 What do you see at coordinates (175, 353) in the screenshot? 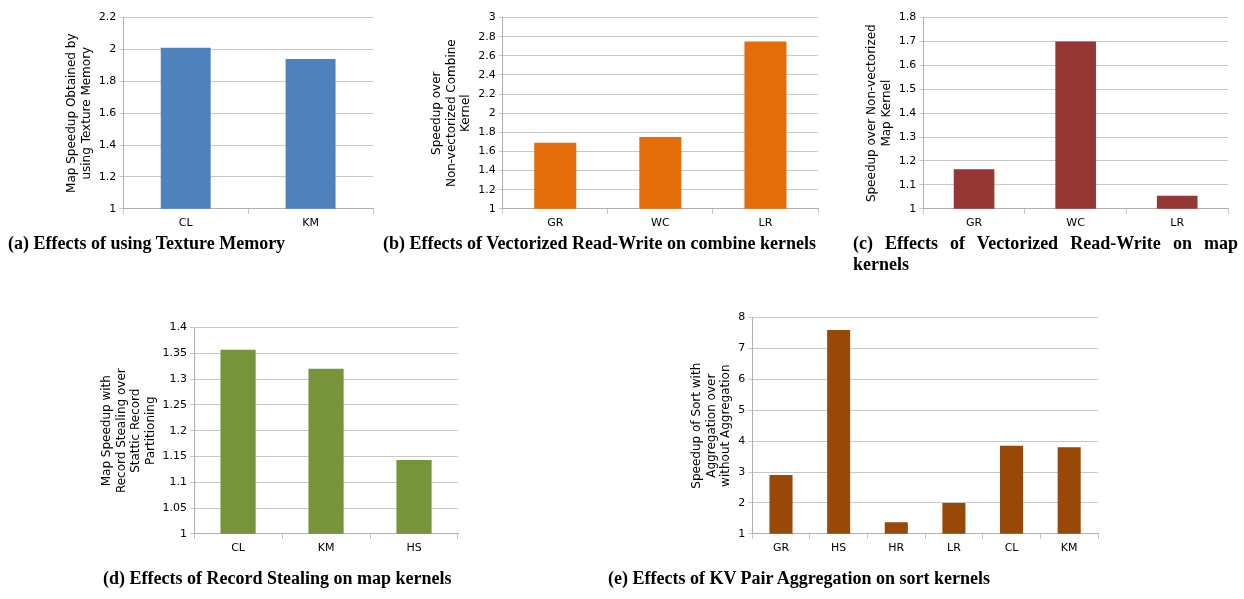
I see `y-tick-label: 1.35` at bounding box center [175, 353].